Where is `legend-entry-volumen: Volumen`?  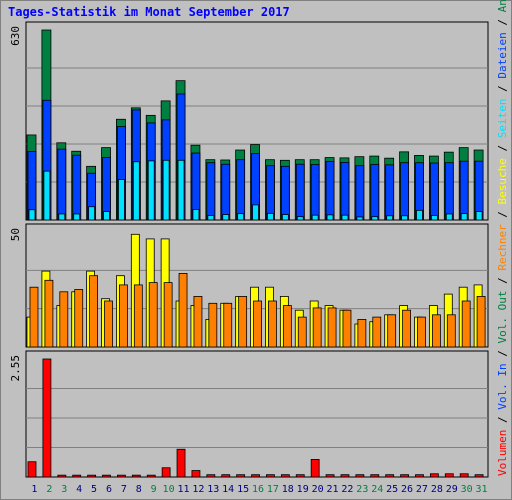
legend-entry-volumen: Volumen is located at coordinates (502, 452).